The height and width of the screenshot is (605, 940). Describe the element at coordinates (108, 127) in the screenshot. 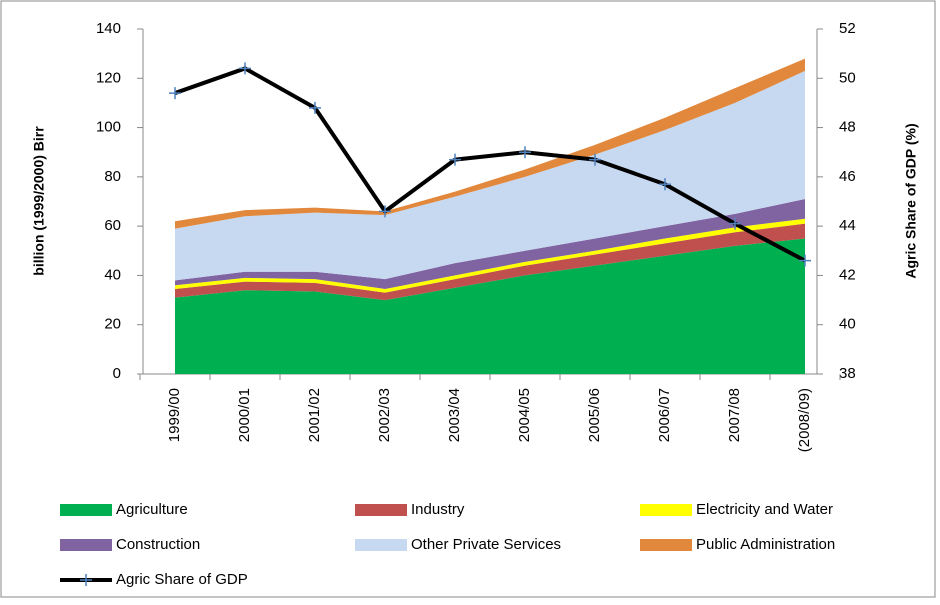

I see `y-tick-label: 100` at that location.